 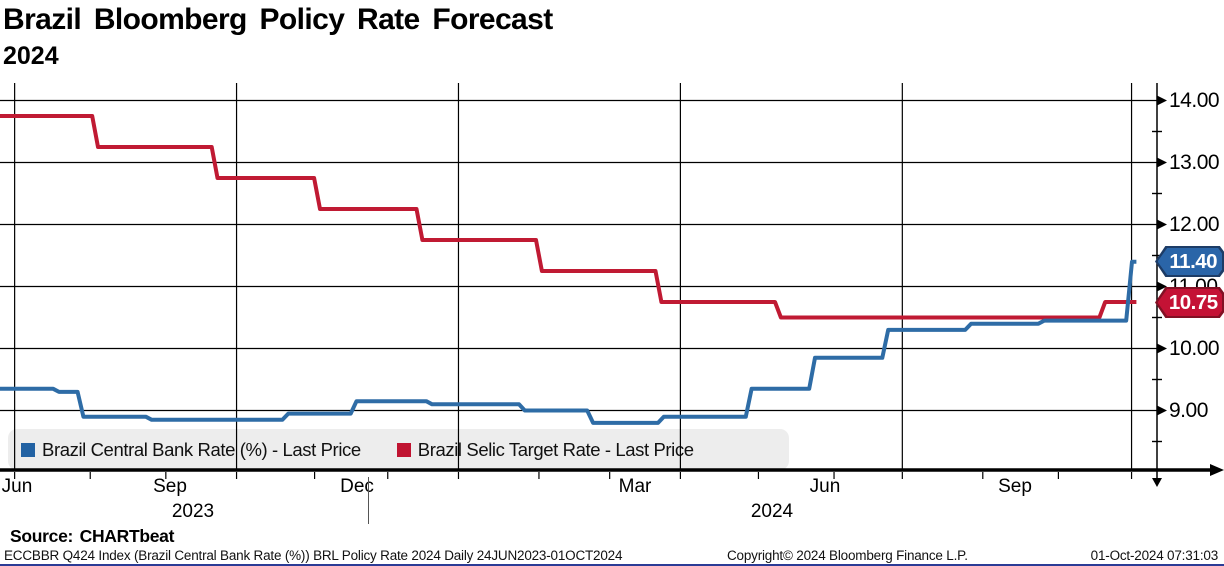 I want to click on last-price-badge-red: 10.75, so click(x=1189, y=302).